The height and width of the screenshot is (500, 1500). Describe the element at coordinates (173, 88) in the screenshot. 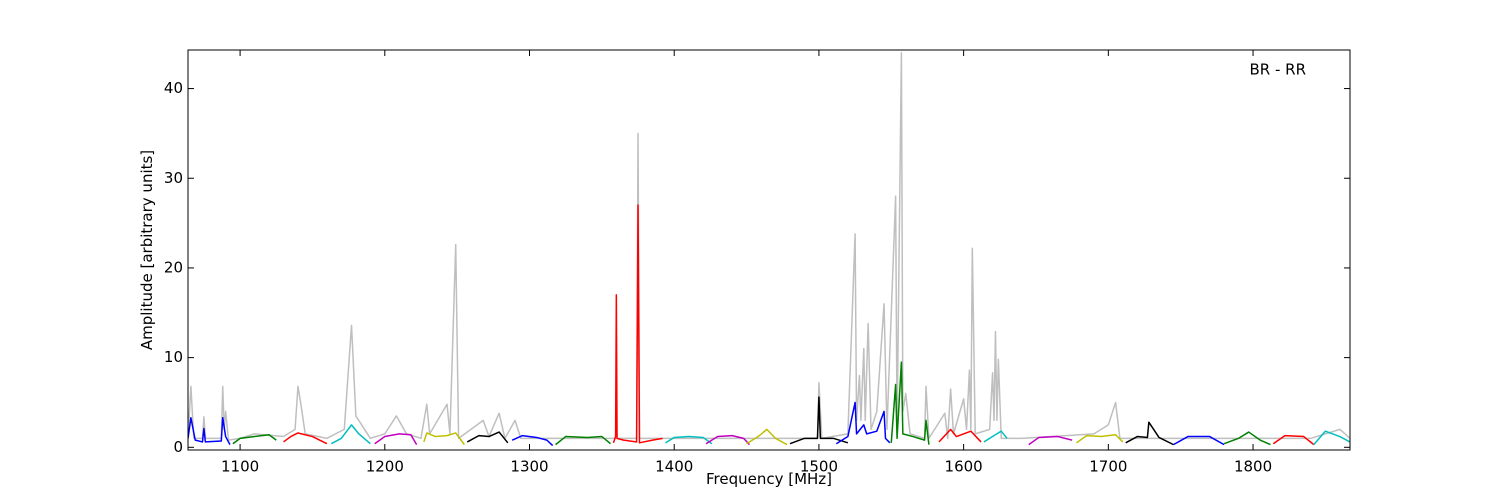

I see `y-tick-label: 40` at that location.